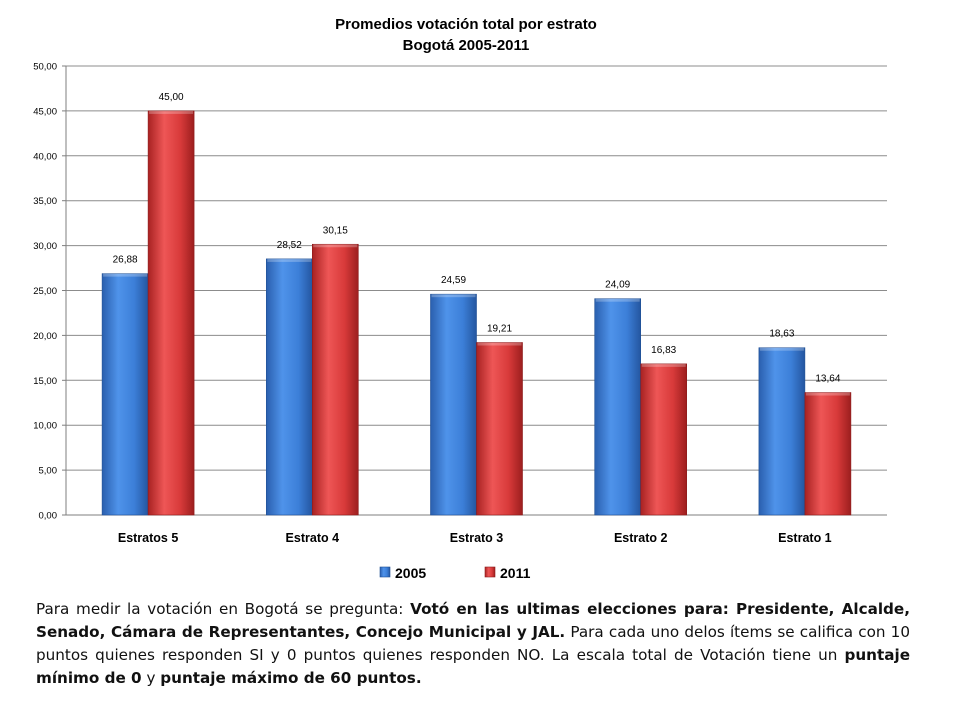 The height and width of the screenshot is (720, 960). What do you see at coordinates (45, 426) in the screenshot?
I see `y-tick-label: 10,00` at bounding box center [45, 426].